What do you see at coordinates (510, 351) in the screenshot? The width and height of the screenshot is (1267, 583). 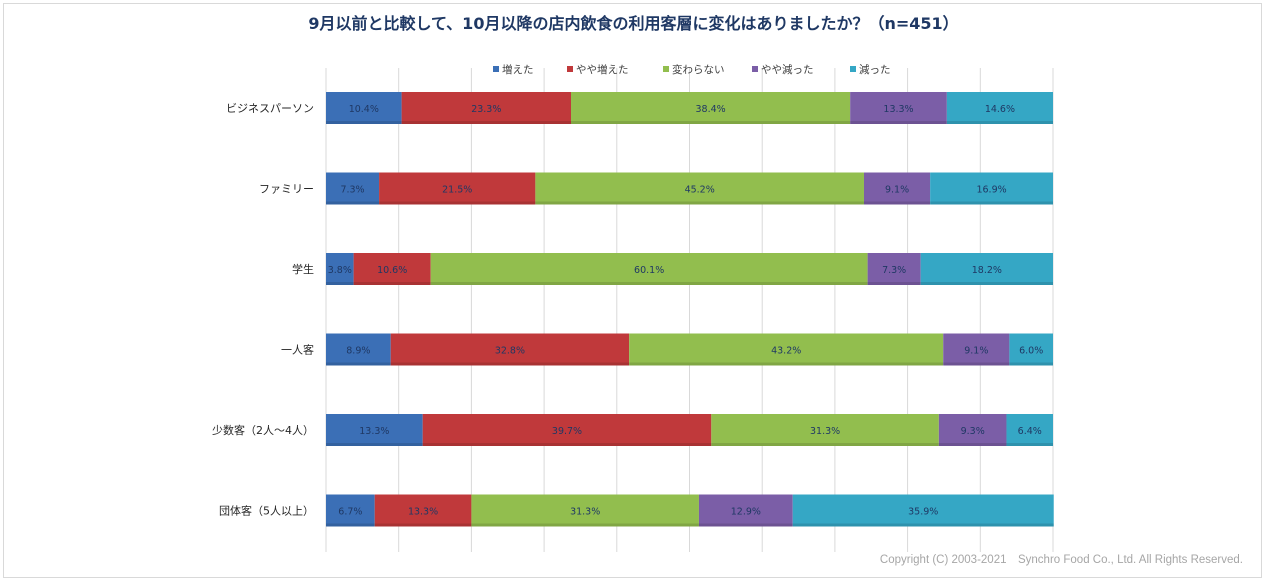 I see `data-label: 32.8%` at bounding box center [510, 351].